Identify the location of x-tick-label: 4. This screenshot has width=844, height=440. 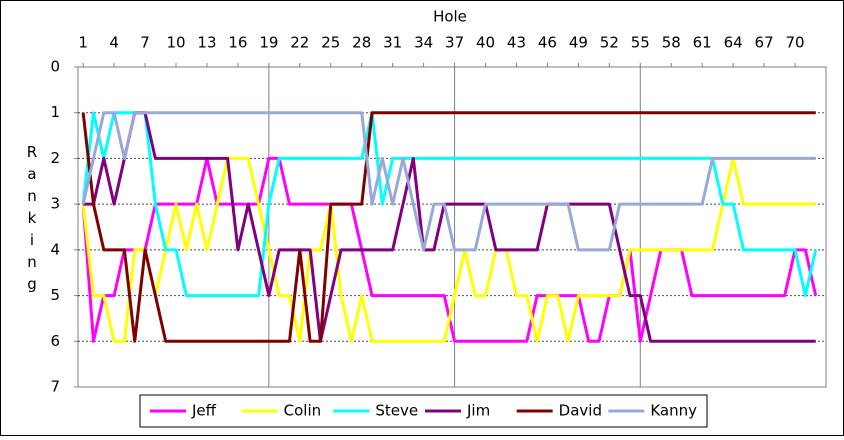
(114, 43).